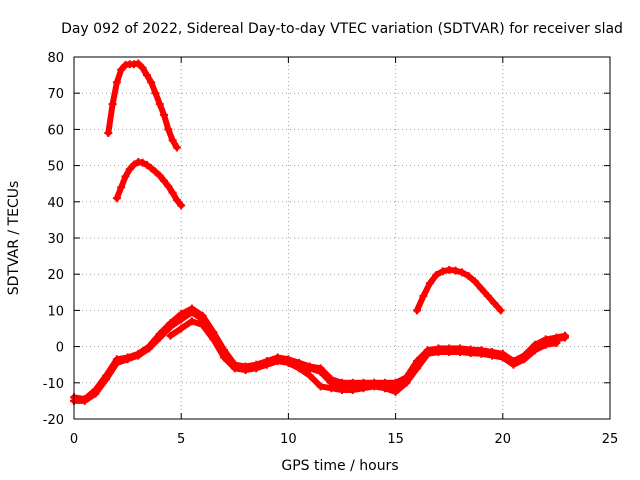 The width and height of the screenshot is (640, 480). Describe the element at coordinates (503, 439) in the screenshot. I see `x-tick-label: 20` at that location.